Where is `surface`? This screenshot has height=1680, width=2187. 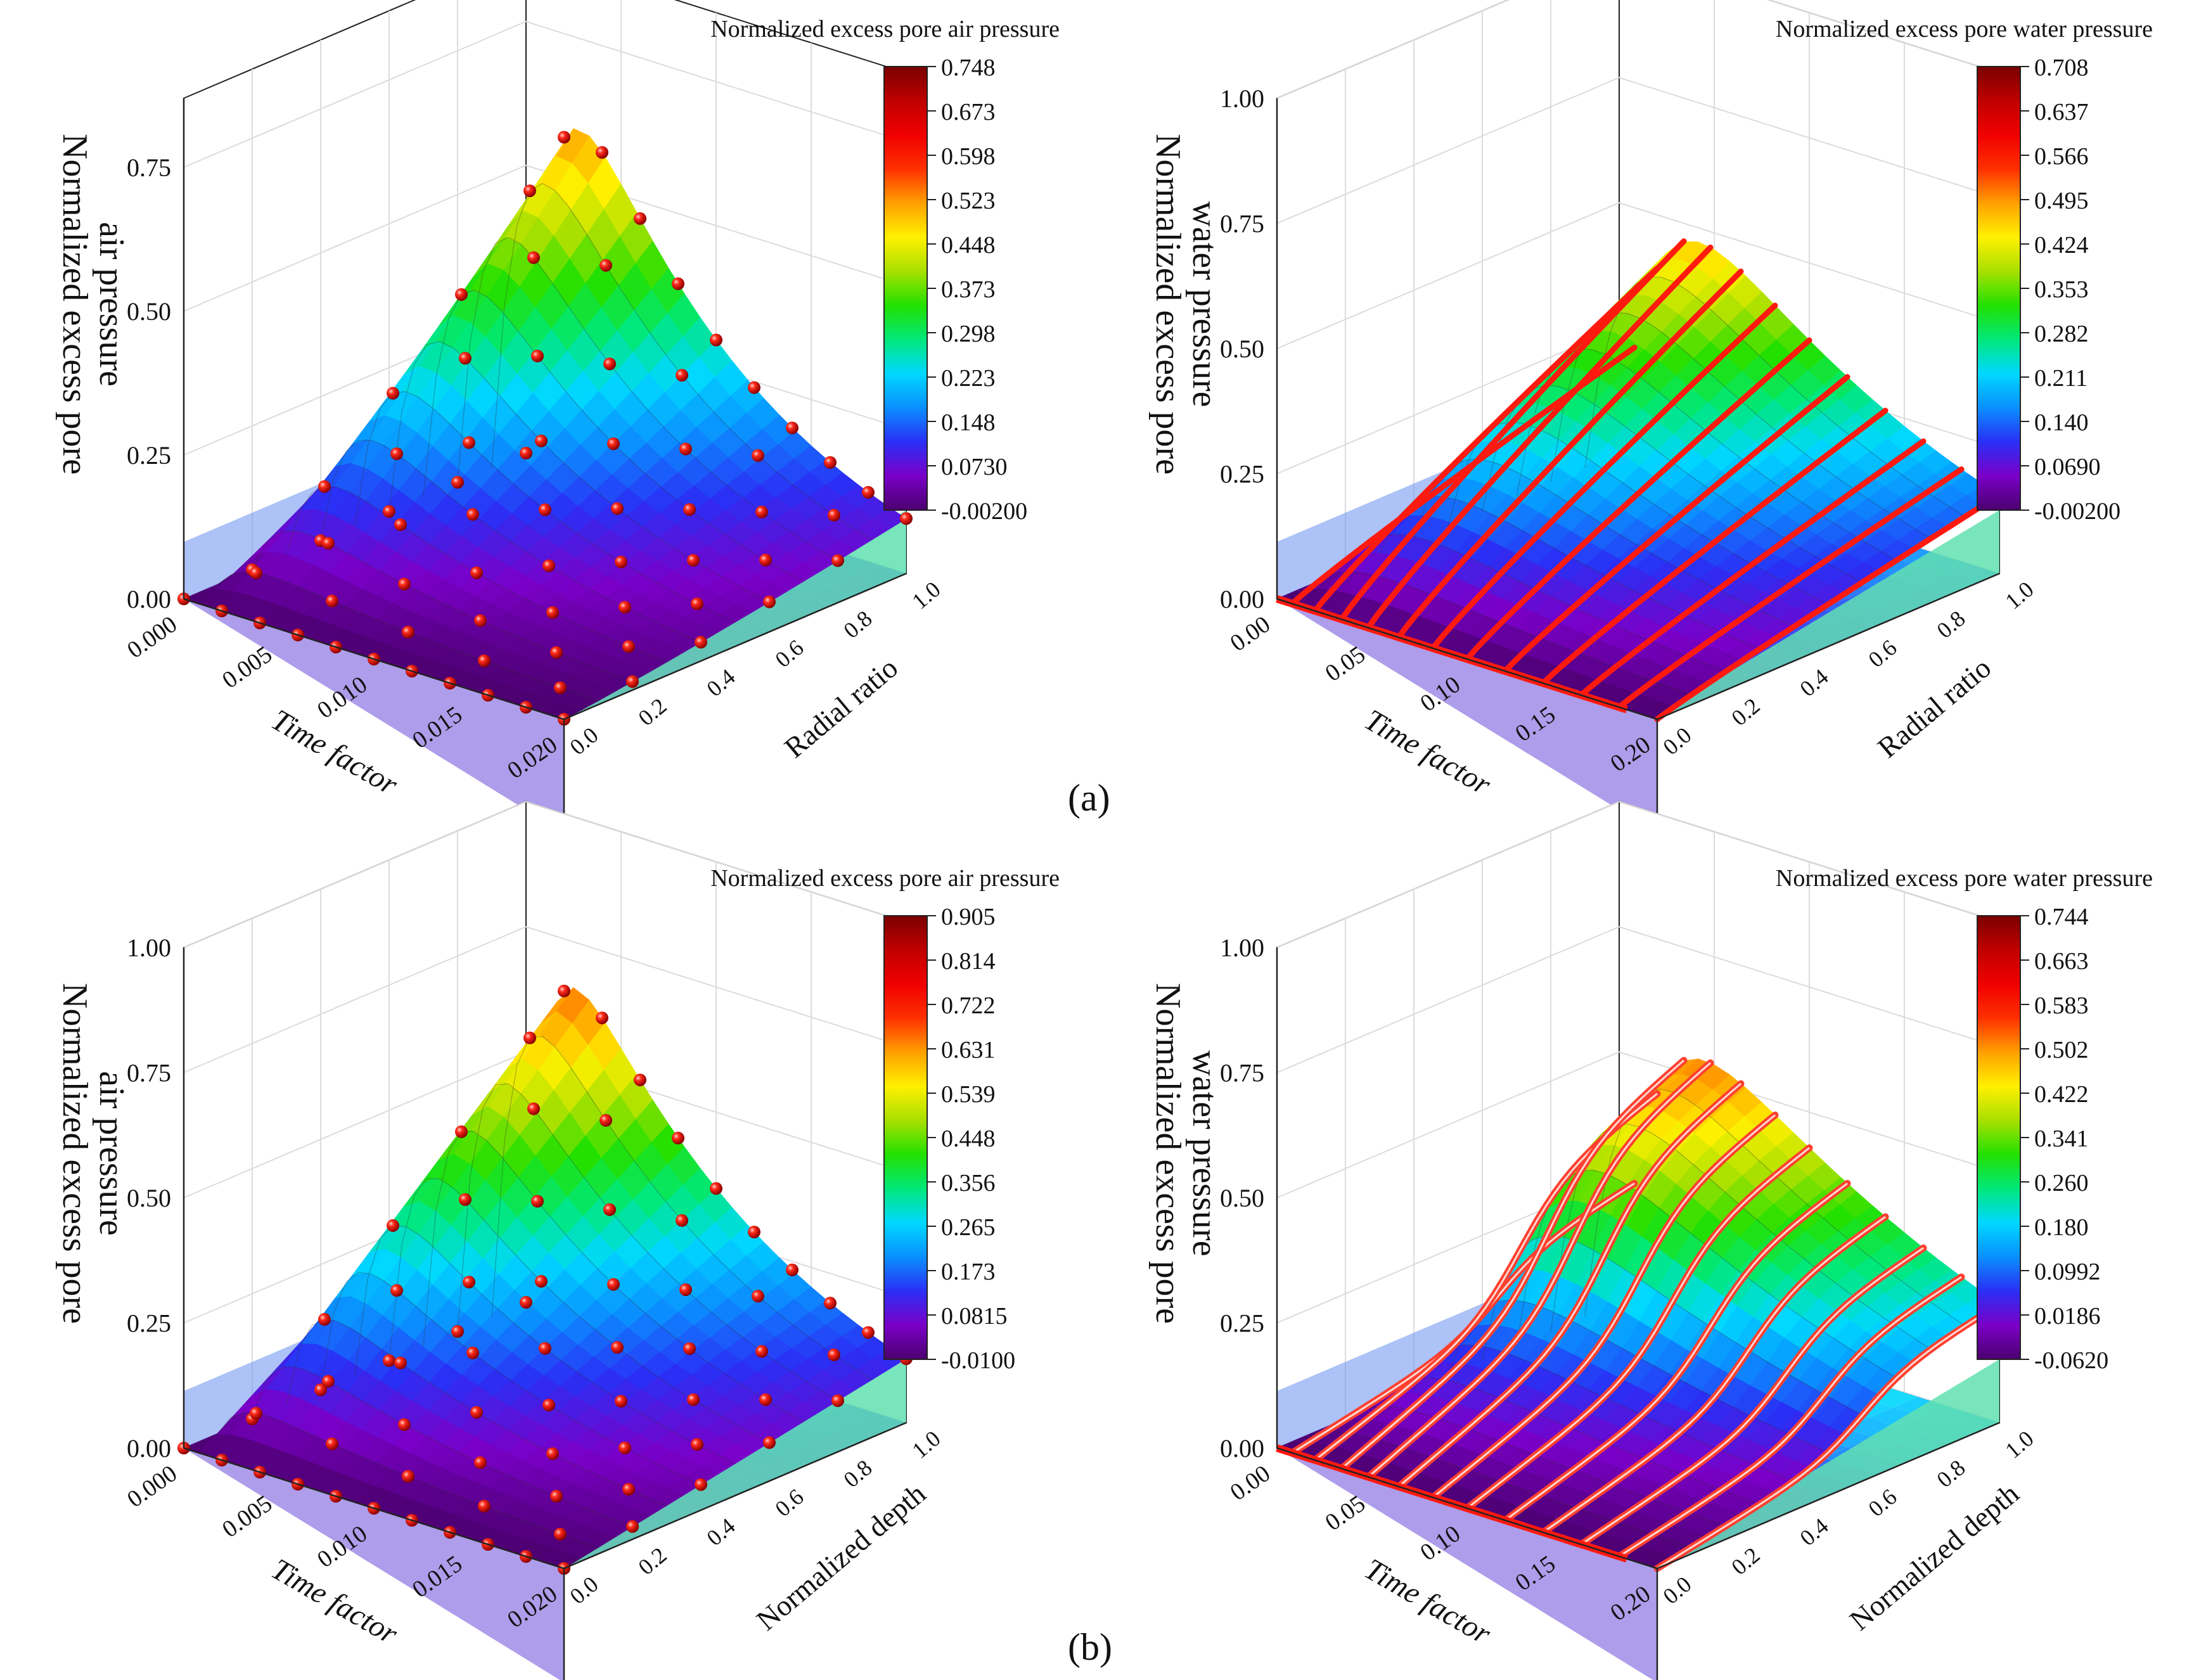 surface is located at coordinates (545, 1278).